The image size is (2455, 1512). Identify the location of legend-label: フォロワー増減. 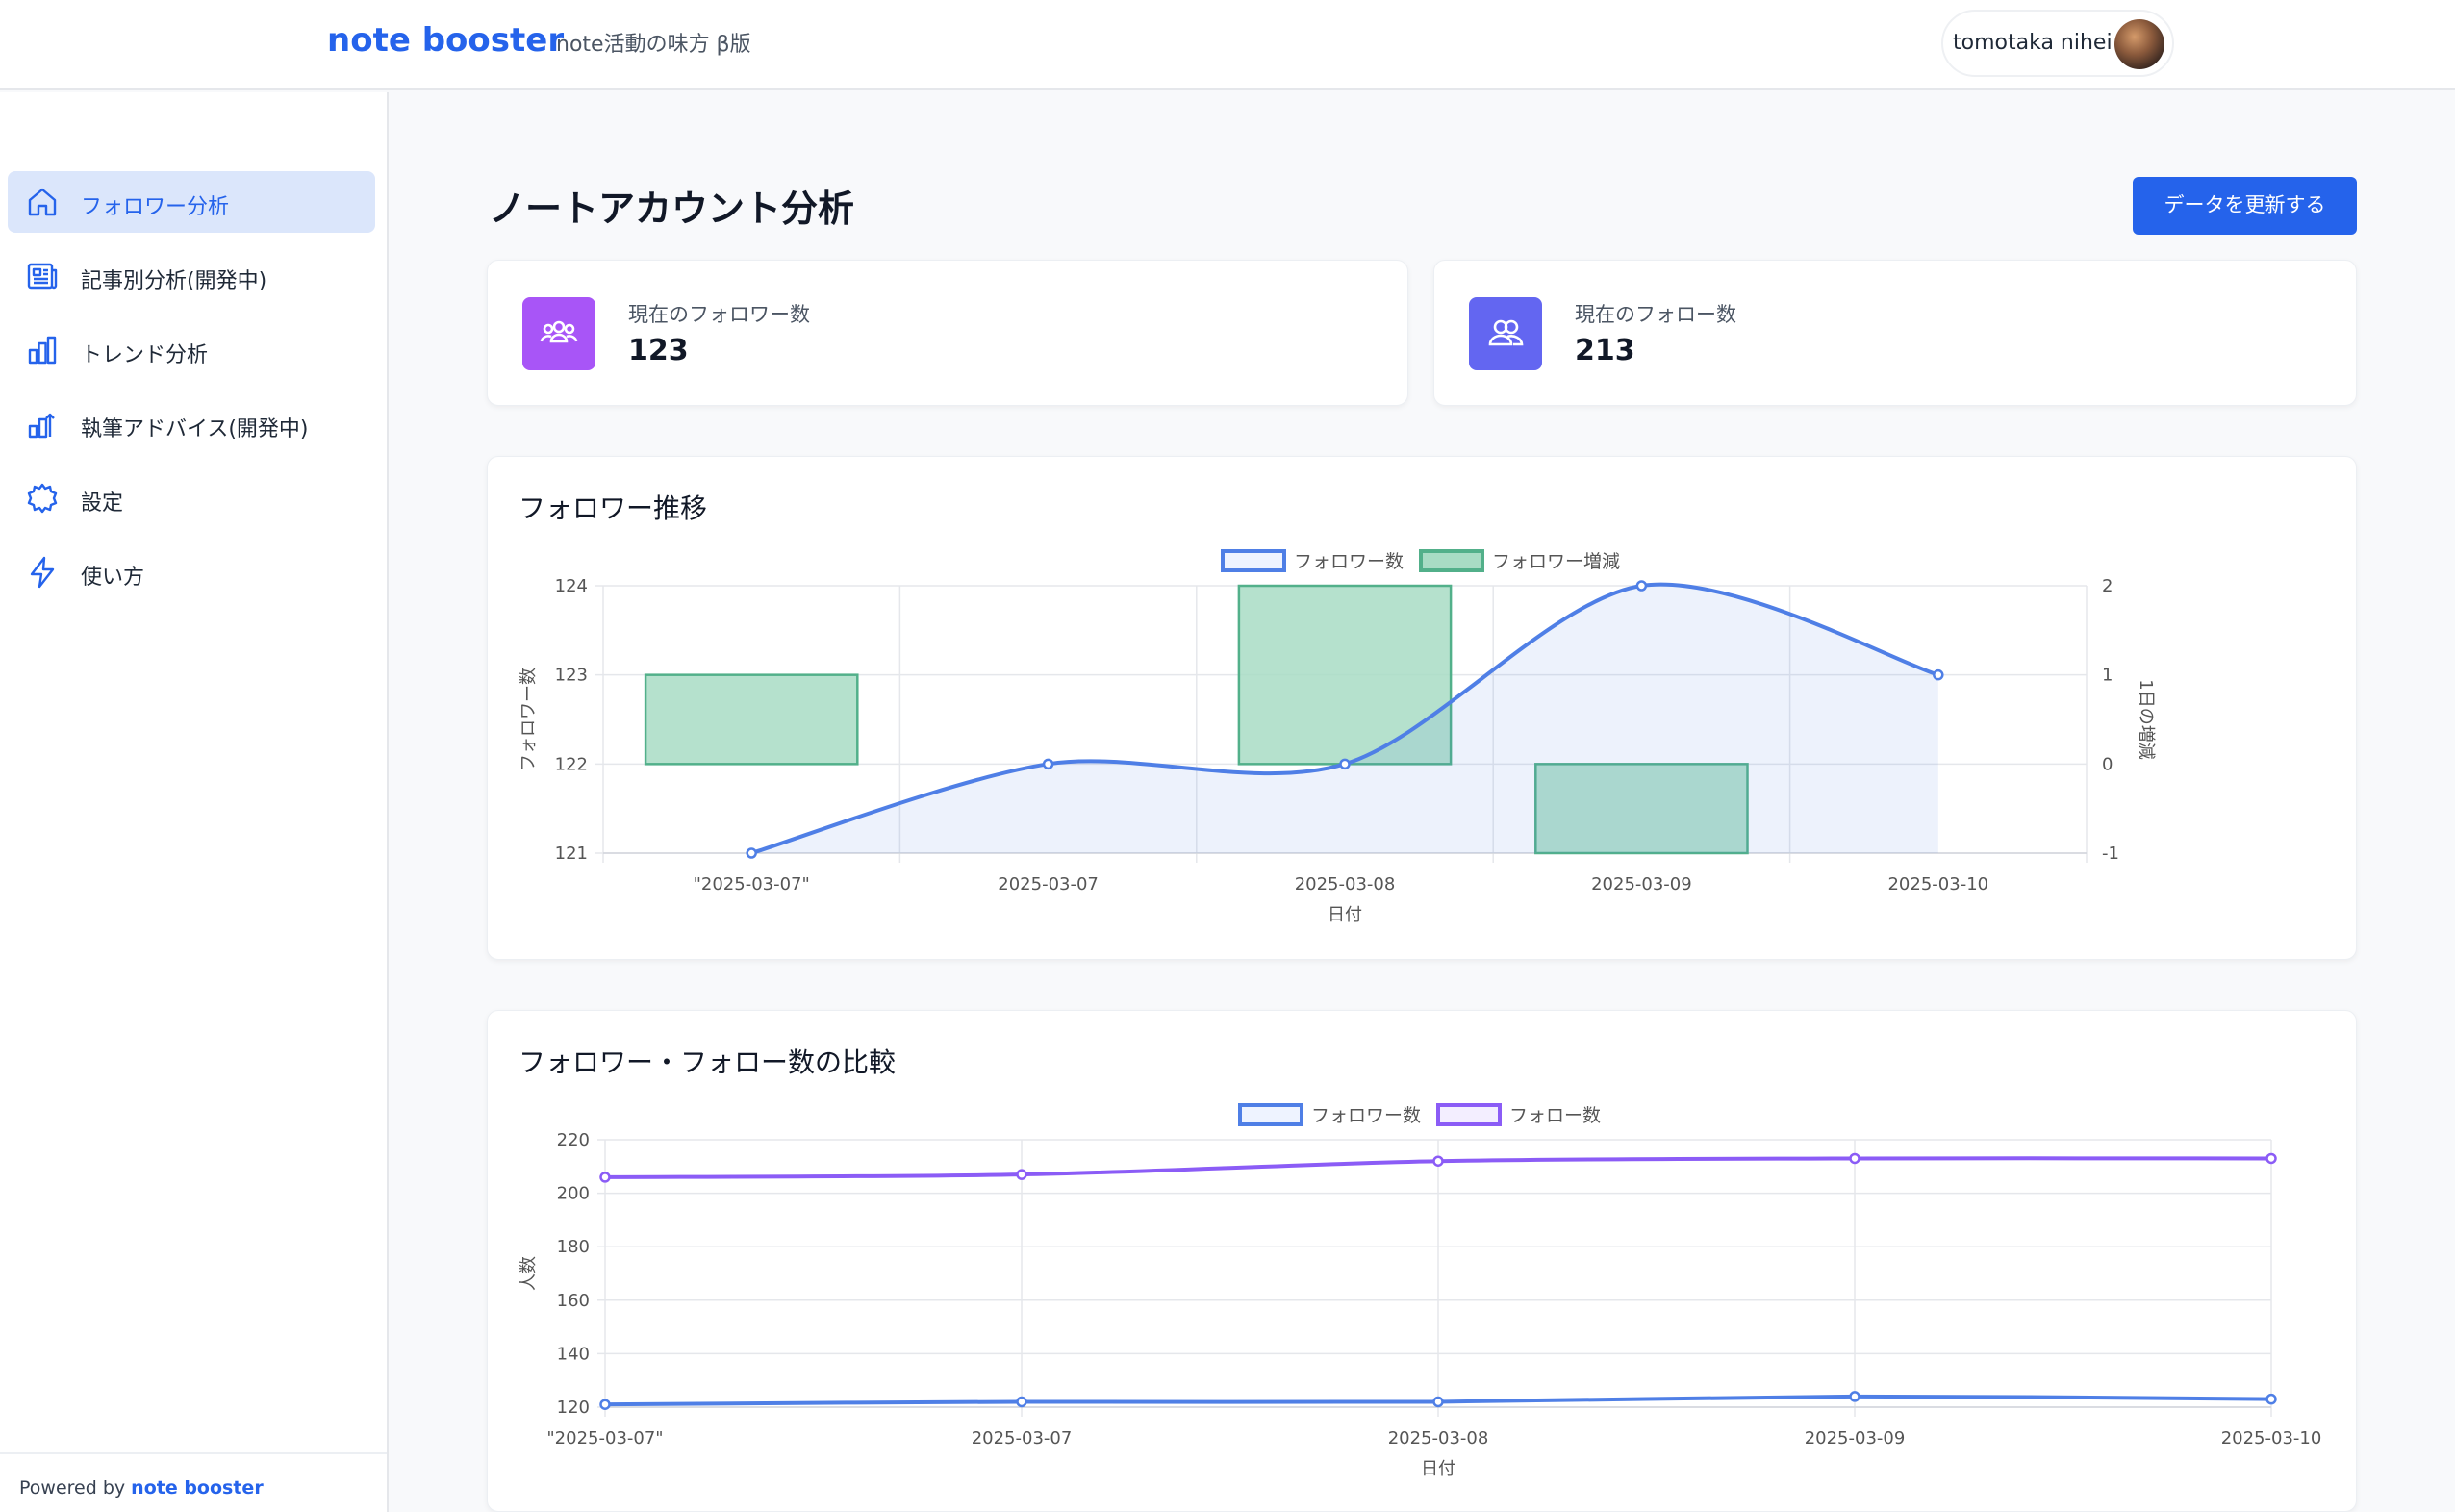
(1556, 561).